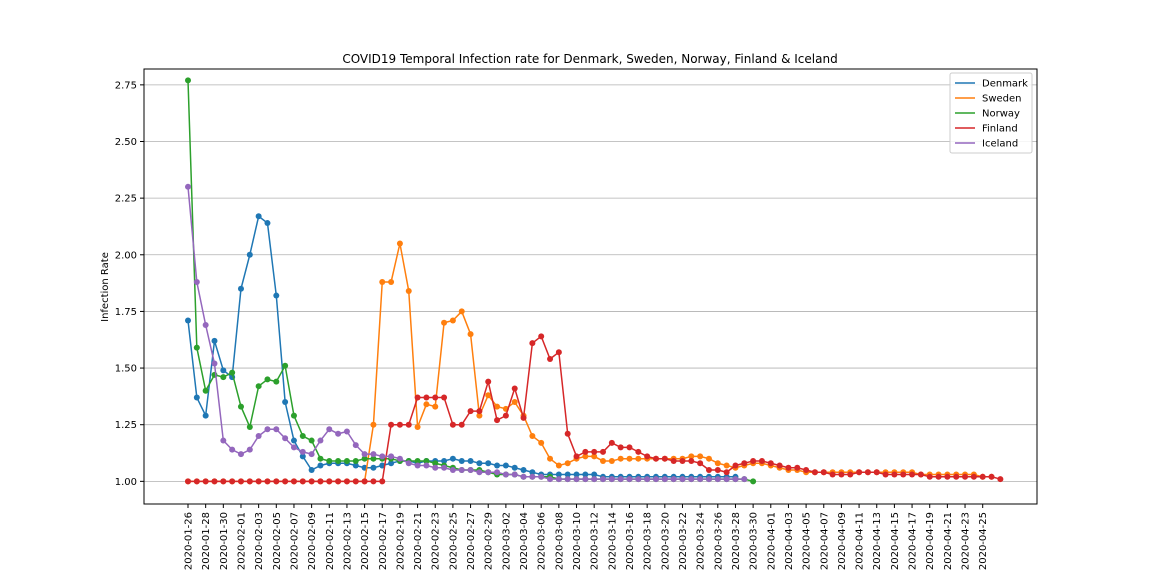 This screenshot has height=576, width=1152. Describe the element at coordinates (224, 541) in the screenshot. I see `x-tick-label: 2020-01-30` at that location.